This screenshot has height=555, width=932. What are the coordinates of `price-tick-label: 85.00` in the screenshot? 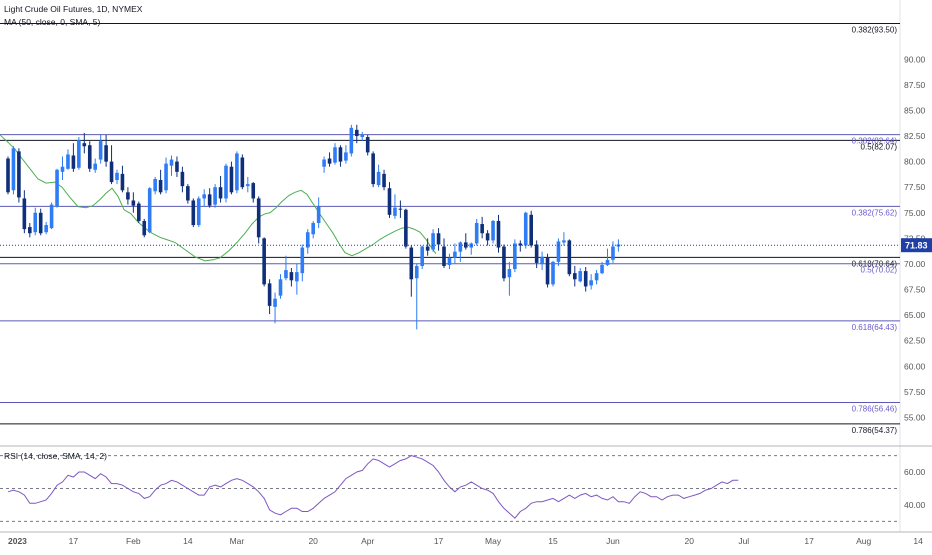 It's located at (915, 110).